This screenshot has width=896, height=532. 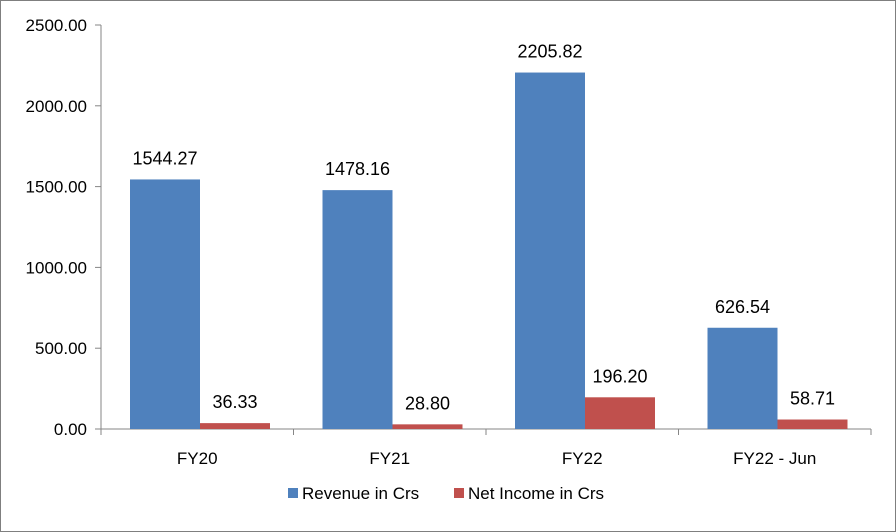 What do you see at coordinates (56, 25) in the screenshot?
I see `y-tick-label: 2500.00` at bounding box center [56, 25].